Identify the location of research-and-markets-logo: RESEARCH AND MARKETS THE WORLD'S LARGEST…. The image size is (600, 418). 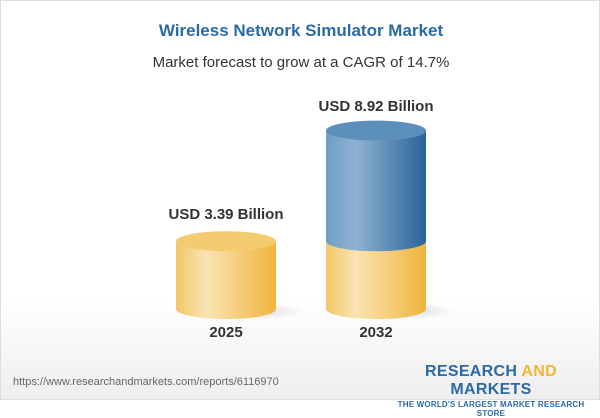
(491, 390).